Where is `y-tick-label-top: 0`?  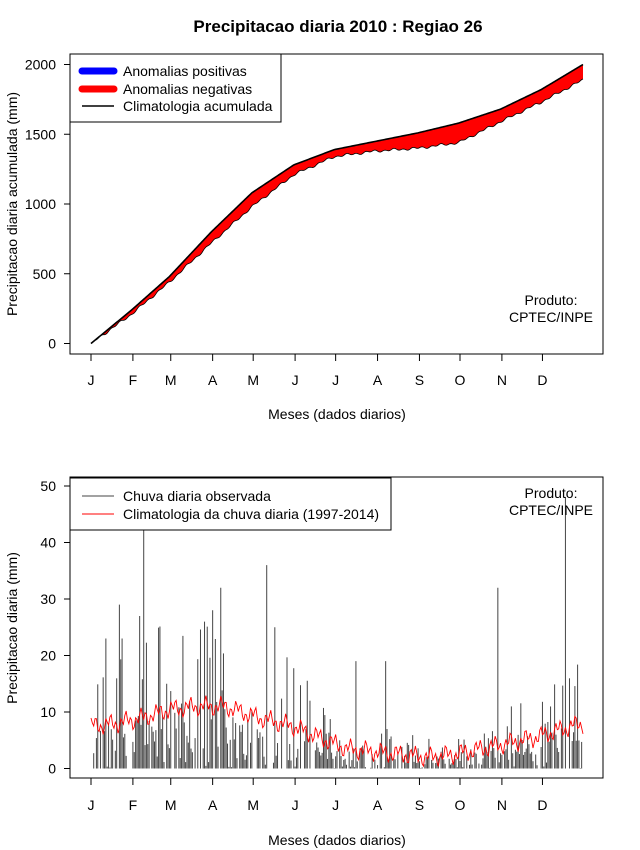 y-tick-label-top: 0 is located at coordinates (52, 344).